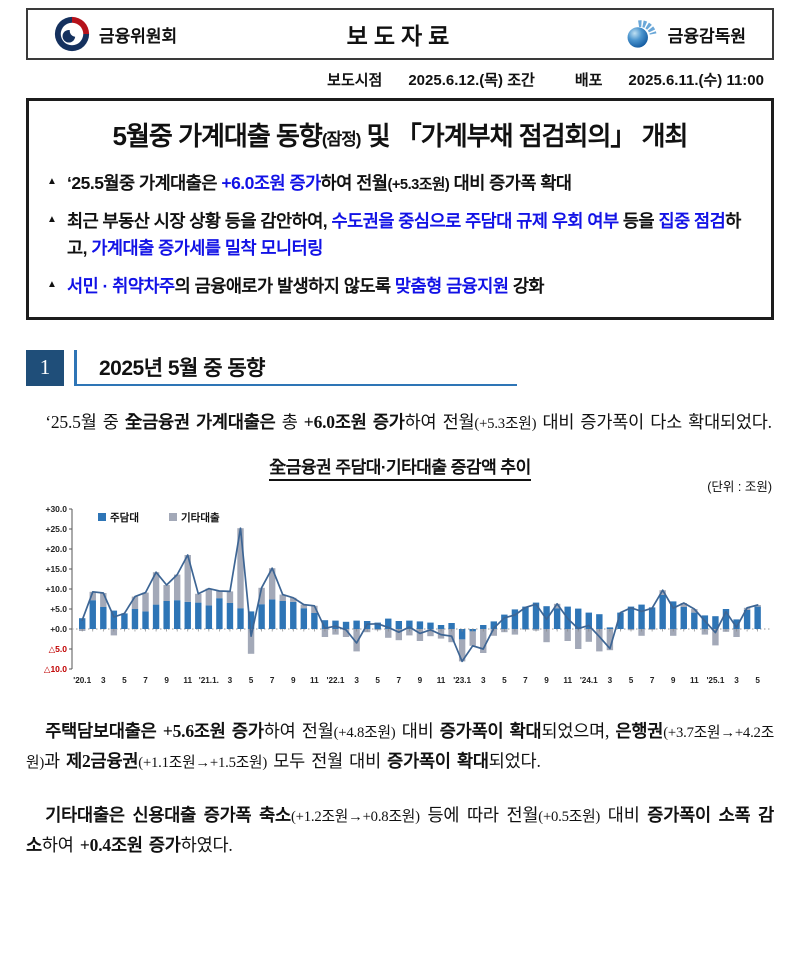  I want to click on svg-text: +30.0, so click(56, 509).